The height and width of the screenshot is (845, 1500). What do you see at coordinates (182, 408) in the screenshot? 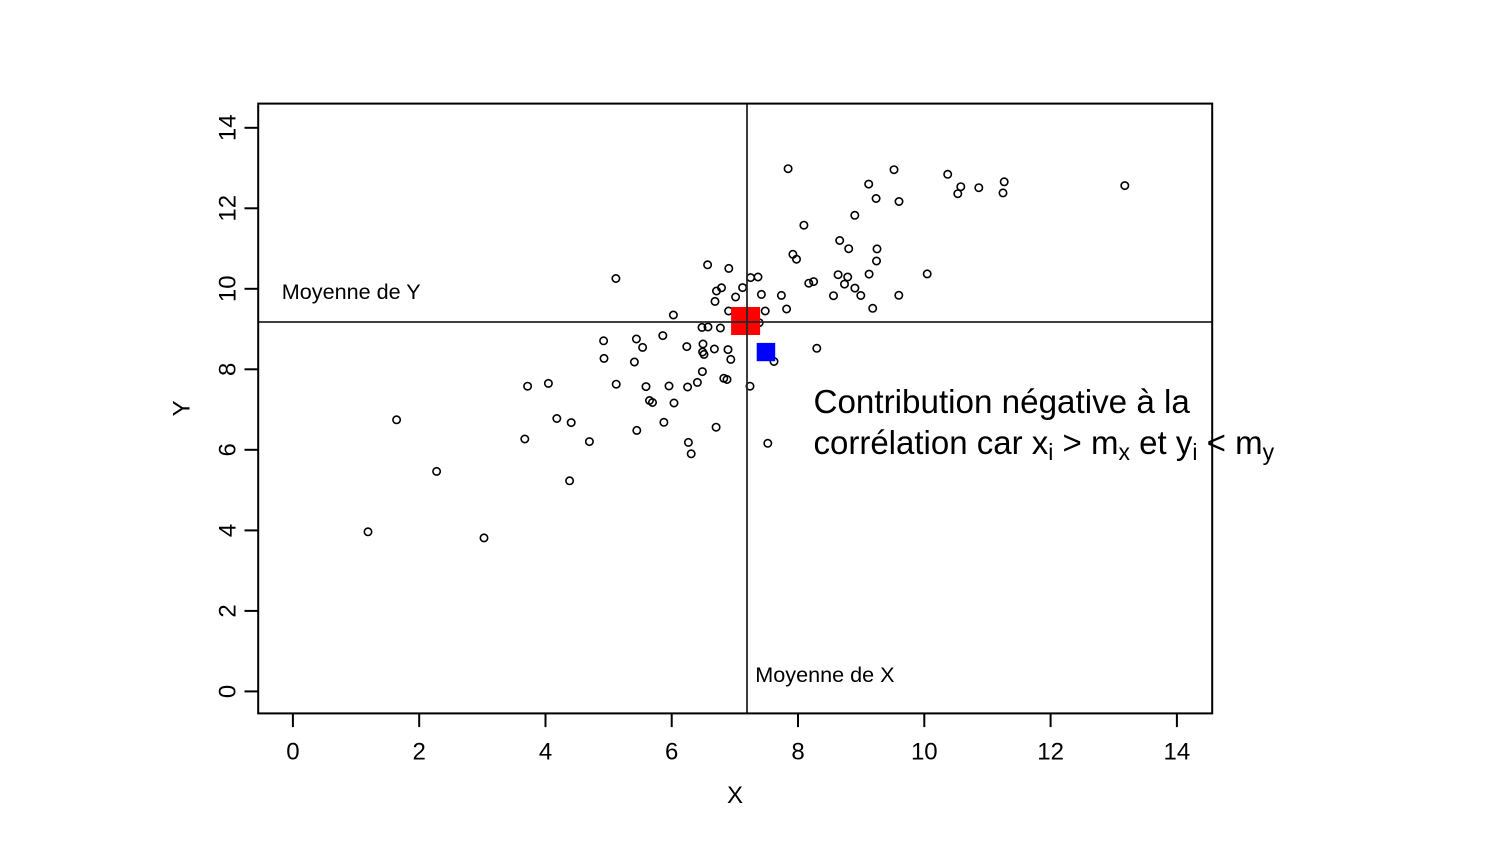
I see `svg-text: Y` at bounding box center [182, 408].